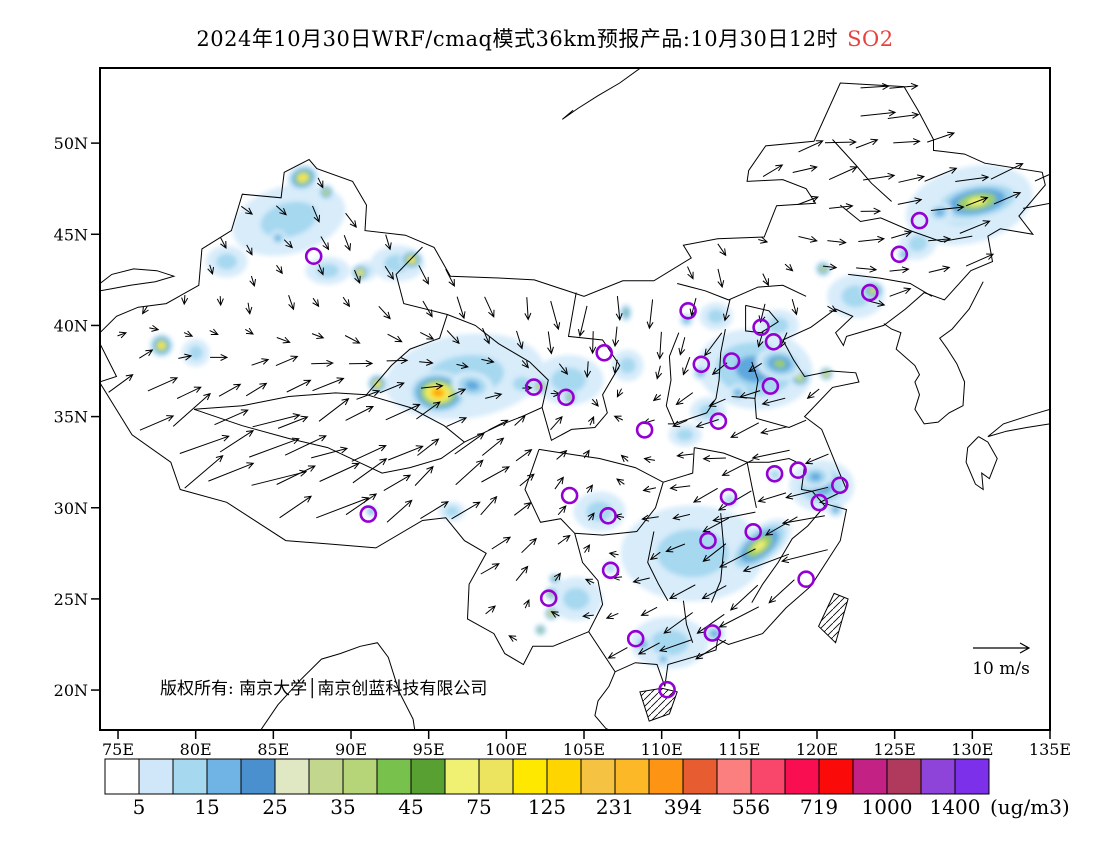 This screenshot has width=1100, height=850. Describe the element at coordinates (139, 807) in the screenshot. I see `colorbar-tick-label: 5` at that location.